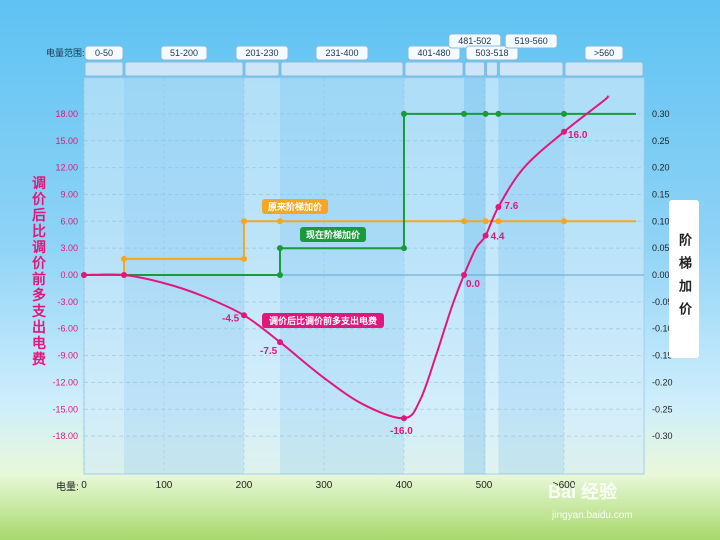 The width and height of the screenshot is (720, 540). What do you see at coordinates (401, 431) in the screenshot?
I see `data-label: -16.0` at bounding box center [401, 431].